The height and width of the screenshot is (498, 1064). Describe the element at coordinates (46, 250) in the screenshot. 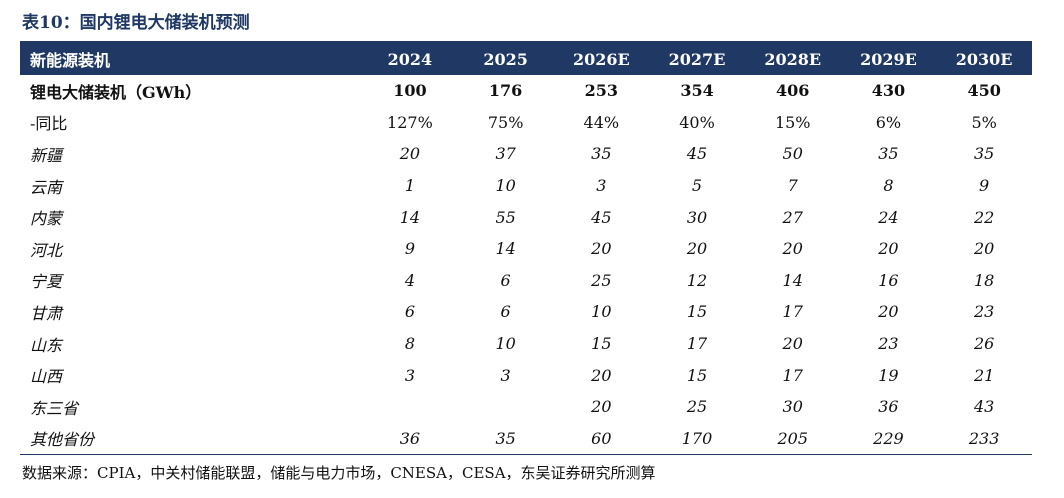

I see `row-label: 河北` at that location.